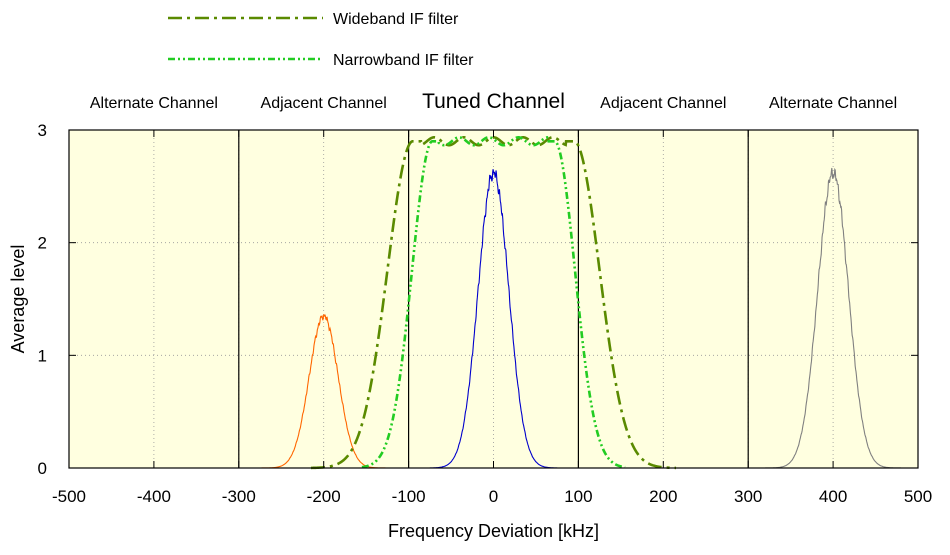 This screenshot has height=555, width=950. What do you see at coordinates (18, 299) in the screenshot?
I see `y-axis-label: Average level` at bounding box center [18, 299].